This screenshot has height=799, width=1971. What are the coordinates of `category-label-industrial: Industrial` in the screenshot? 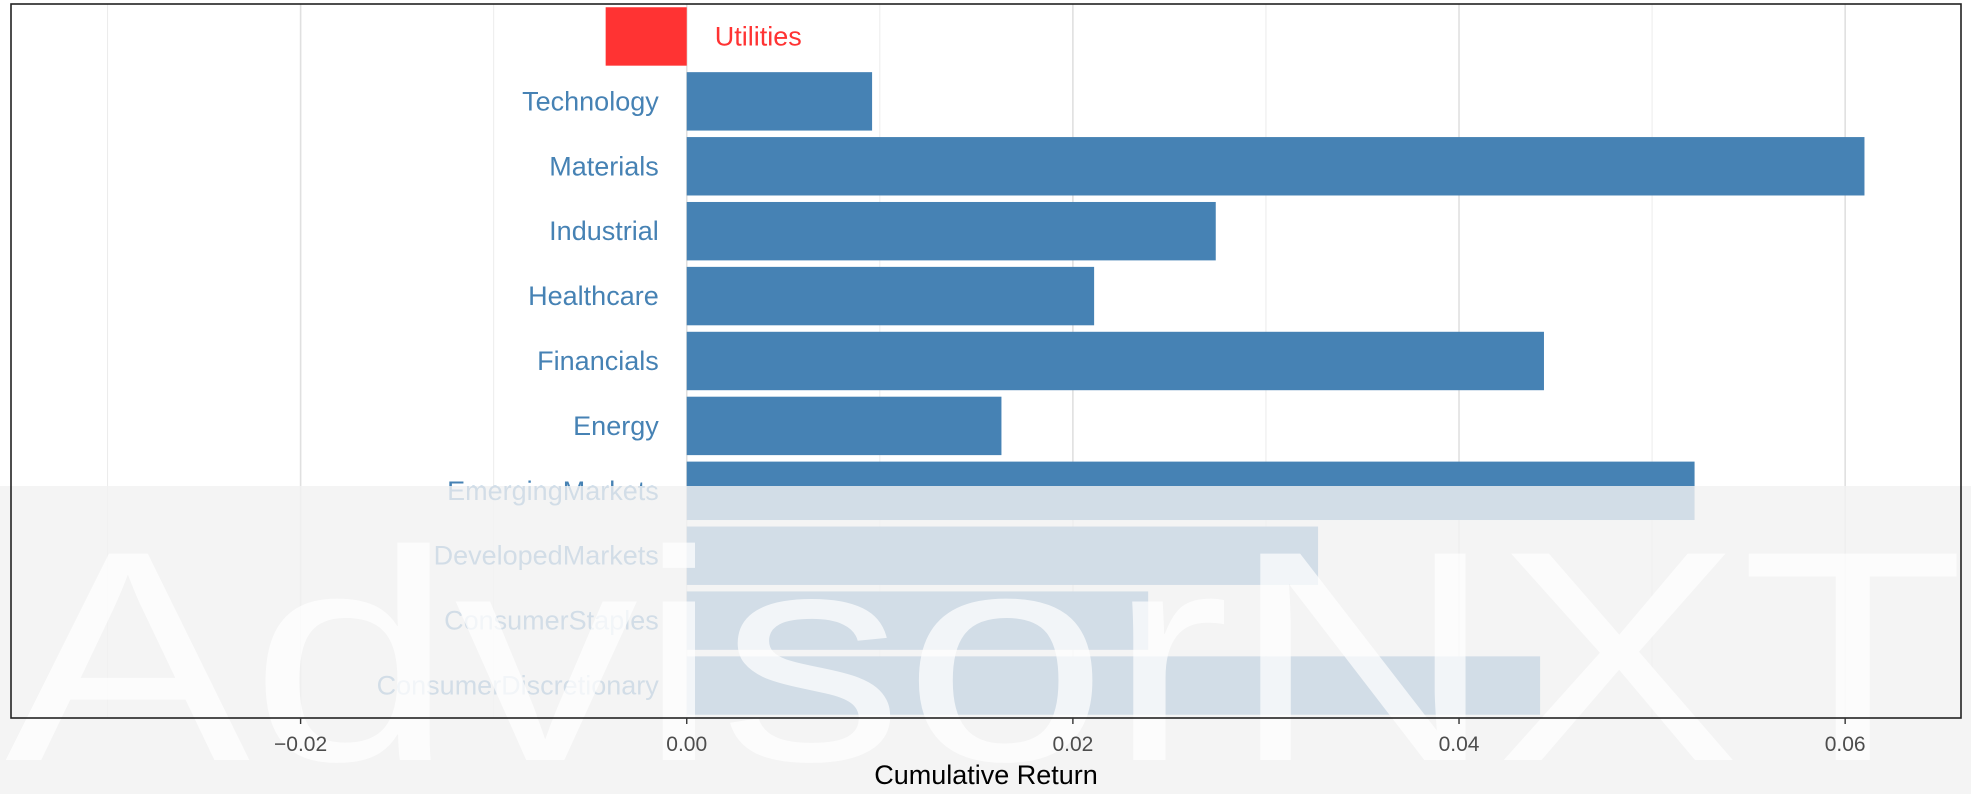 It's located at (604, 231).